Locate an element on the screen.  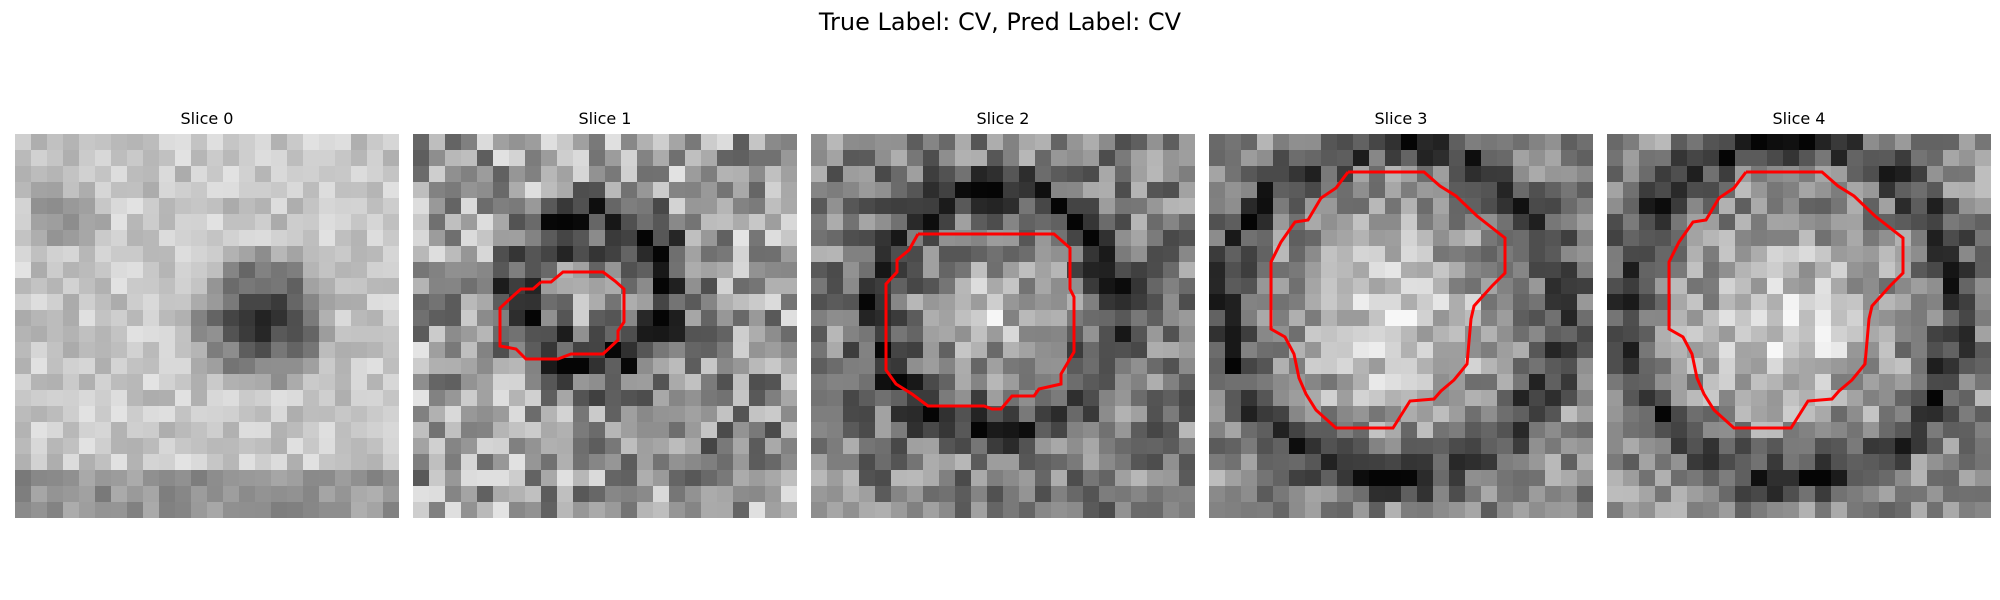
slice-title-2: Slice 2 is located at coordinates (1003, 118).